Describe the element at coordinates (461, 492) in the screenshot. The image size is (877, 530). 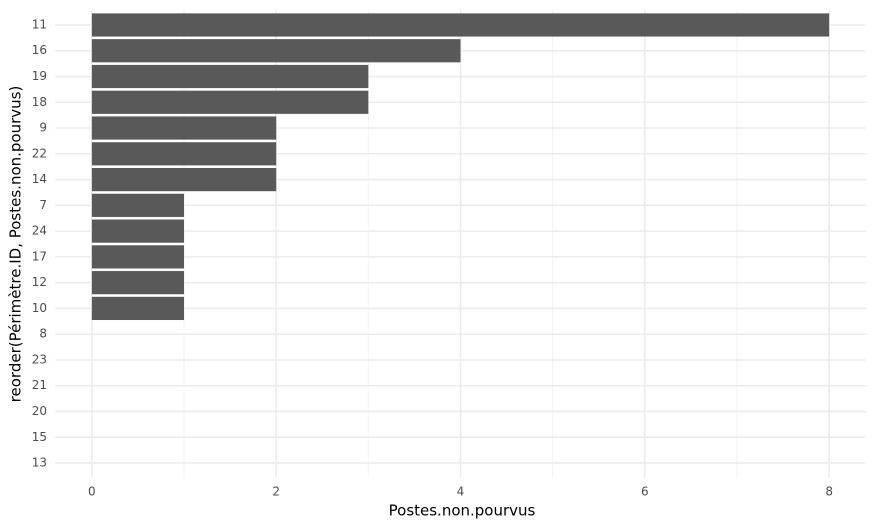
I see `x-tick-label: 4` at that location.